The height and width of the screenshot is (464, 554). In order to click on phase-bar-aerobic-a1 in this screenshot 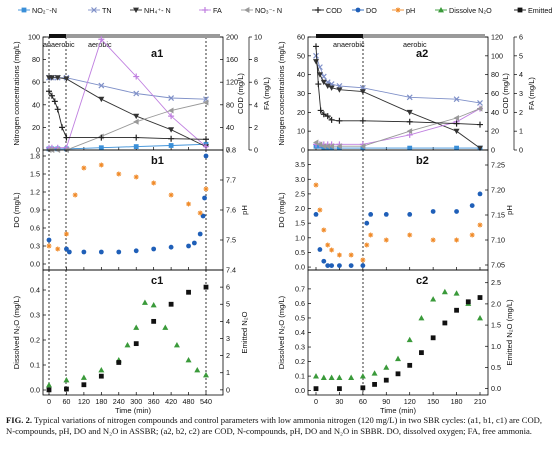, I will do `click(143, 36)`.